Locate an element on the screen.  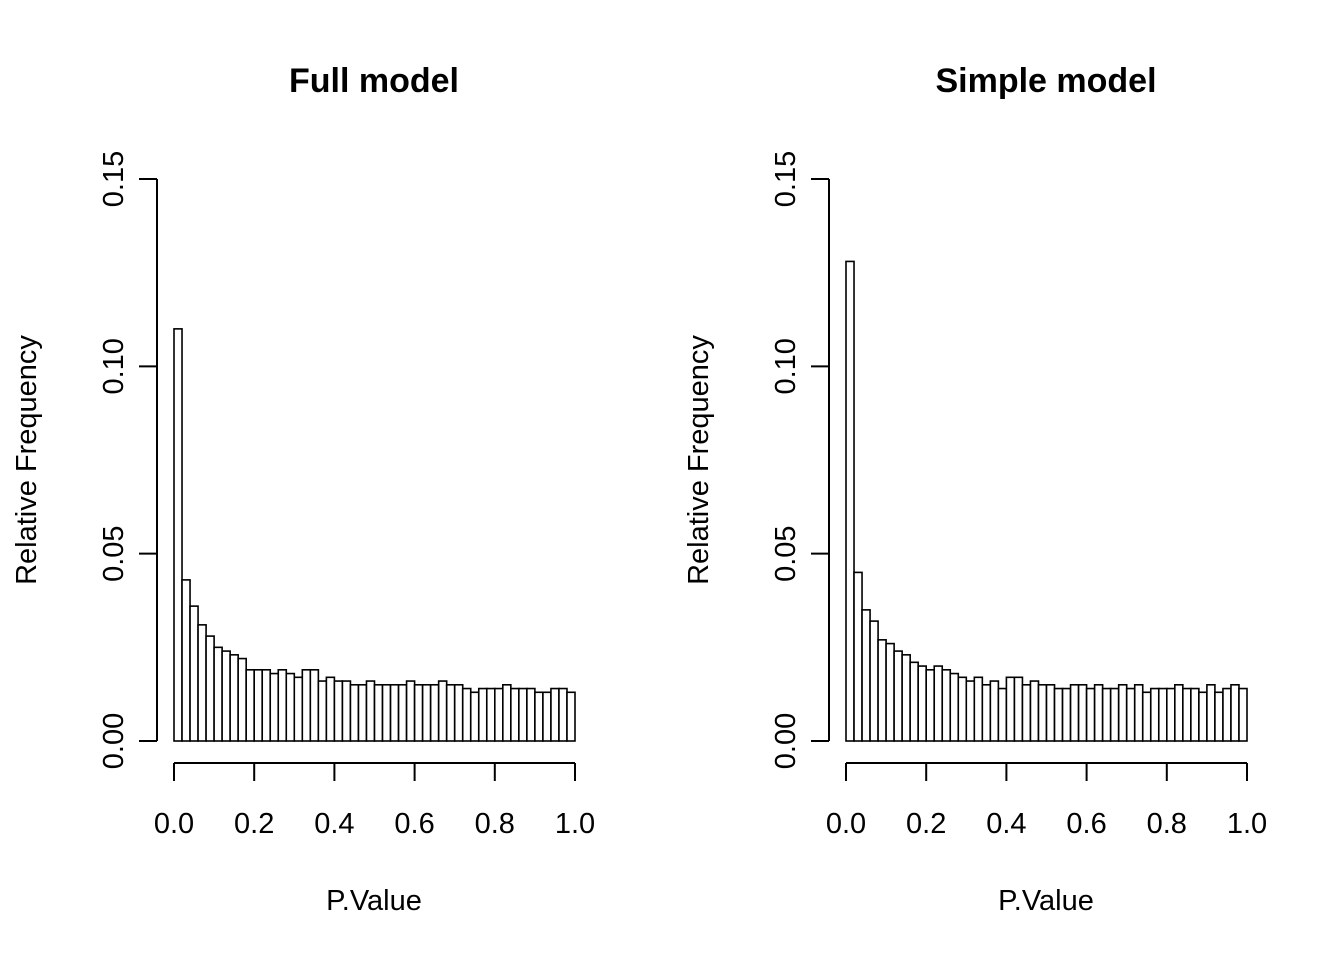
x-tick-label: 0.0 is located at coordinates (846, 824).